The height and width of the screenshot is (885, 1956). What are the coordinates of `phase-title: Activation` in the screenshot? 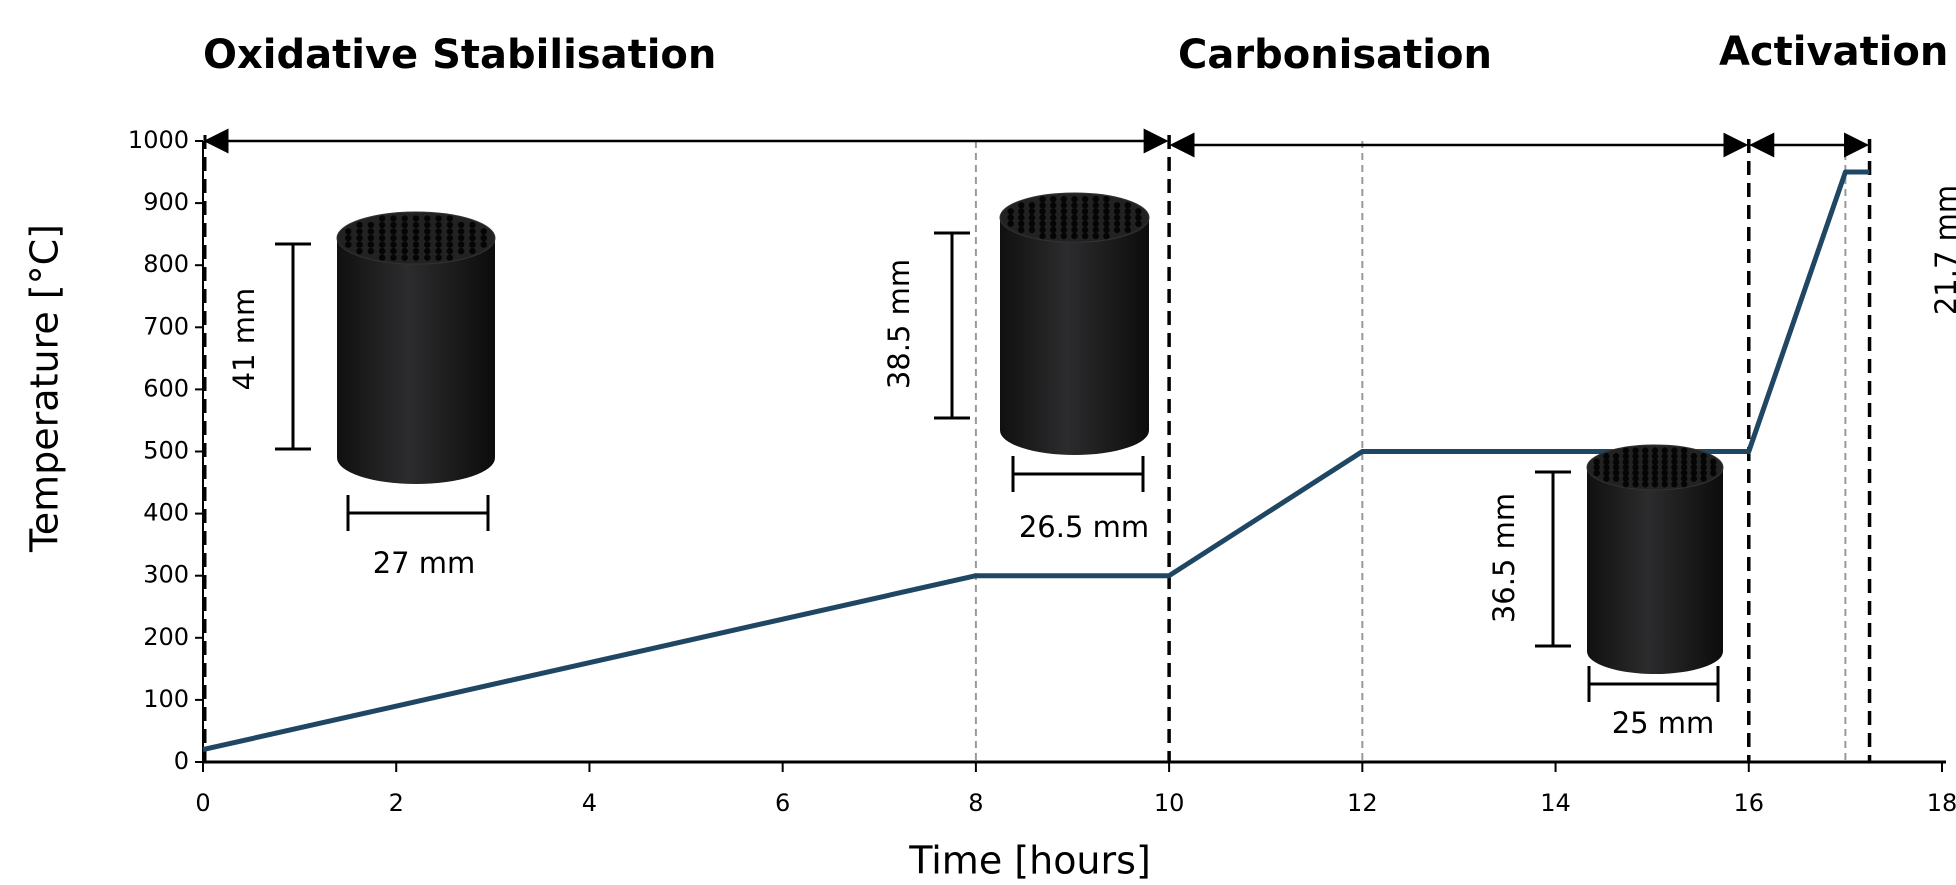 It's located at (1833, 52).